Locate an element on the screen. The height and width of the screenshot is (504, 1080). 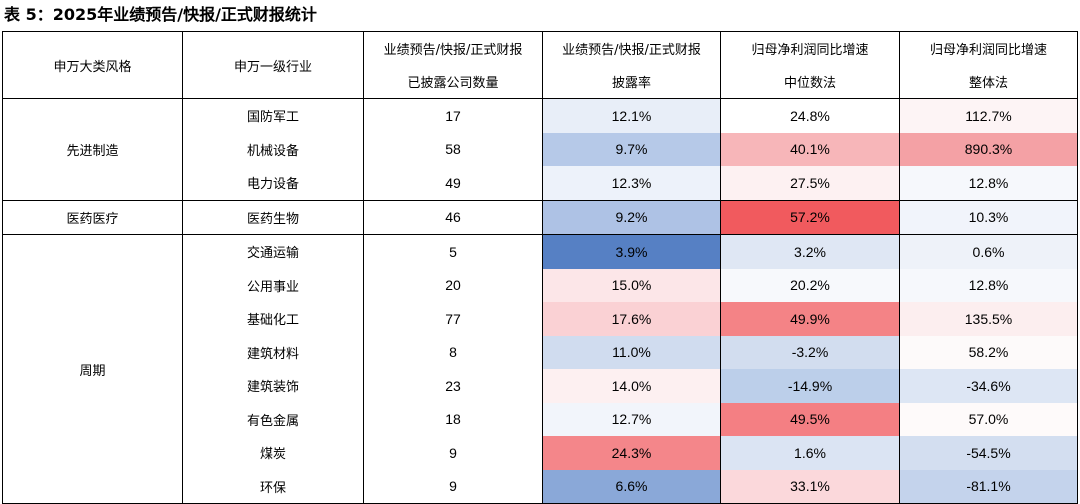
count-cell: 77 is located at coordinates (453, 319).